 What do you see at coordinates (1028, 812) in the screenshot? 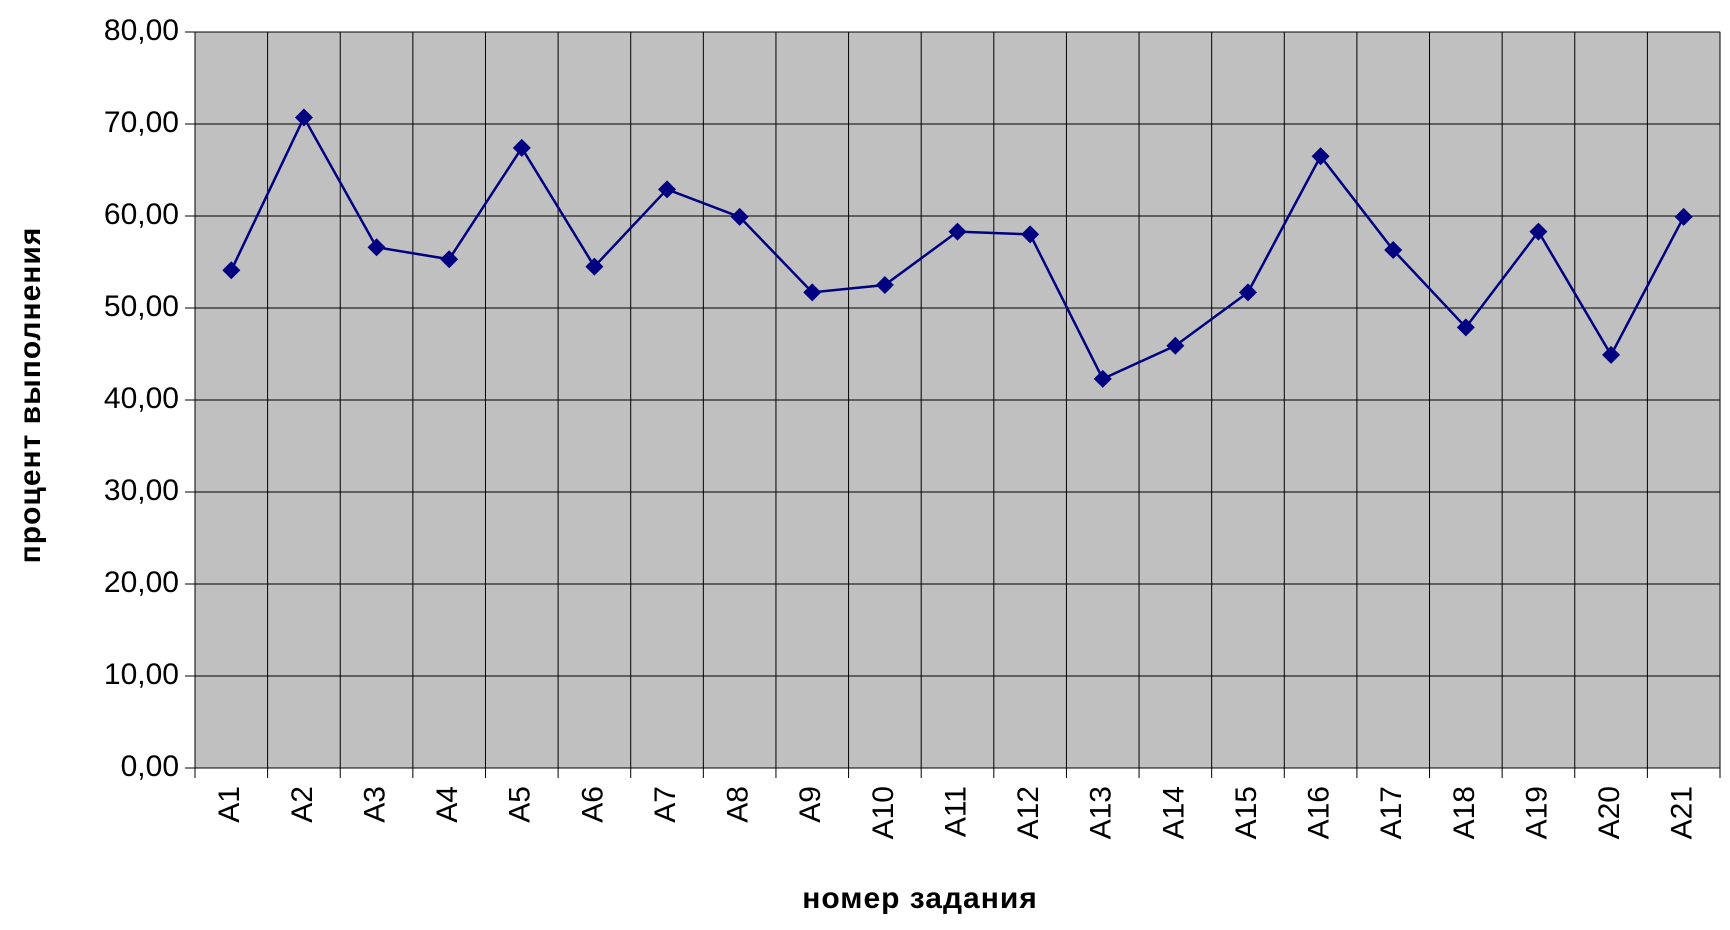
I see `x-tick-label: A12` at bounding box center [1028, 812].